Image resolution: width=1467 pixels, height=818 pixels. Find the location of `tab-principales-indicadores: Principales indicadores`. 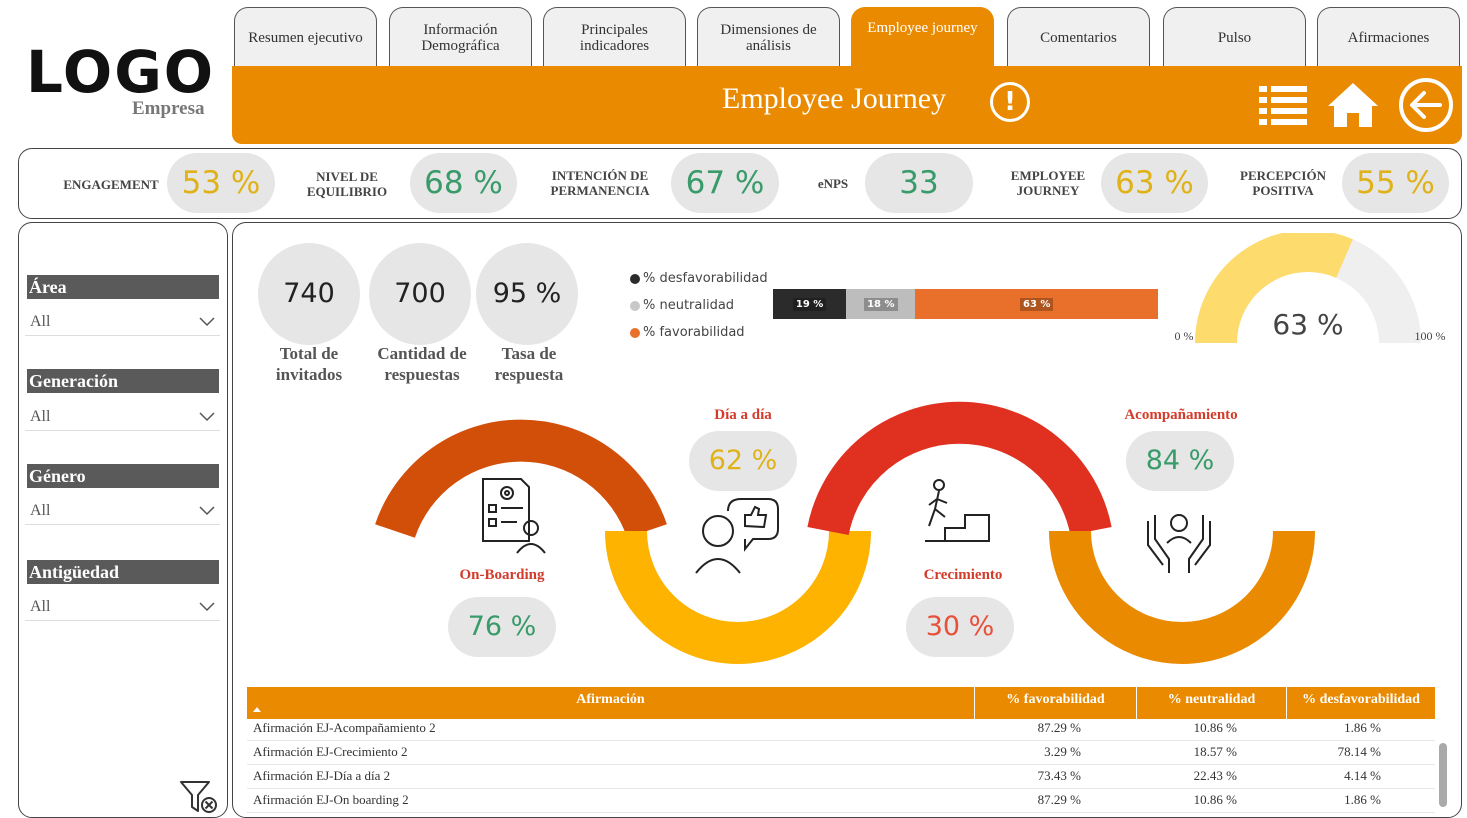

tab-principales-indicadores: Principales indicadores is located at coordinates (614, 37).